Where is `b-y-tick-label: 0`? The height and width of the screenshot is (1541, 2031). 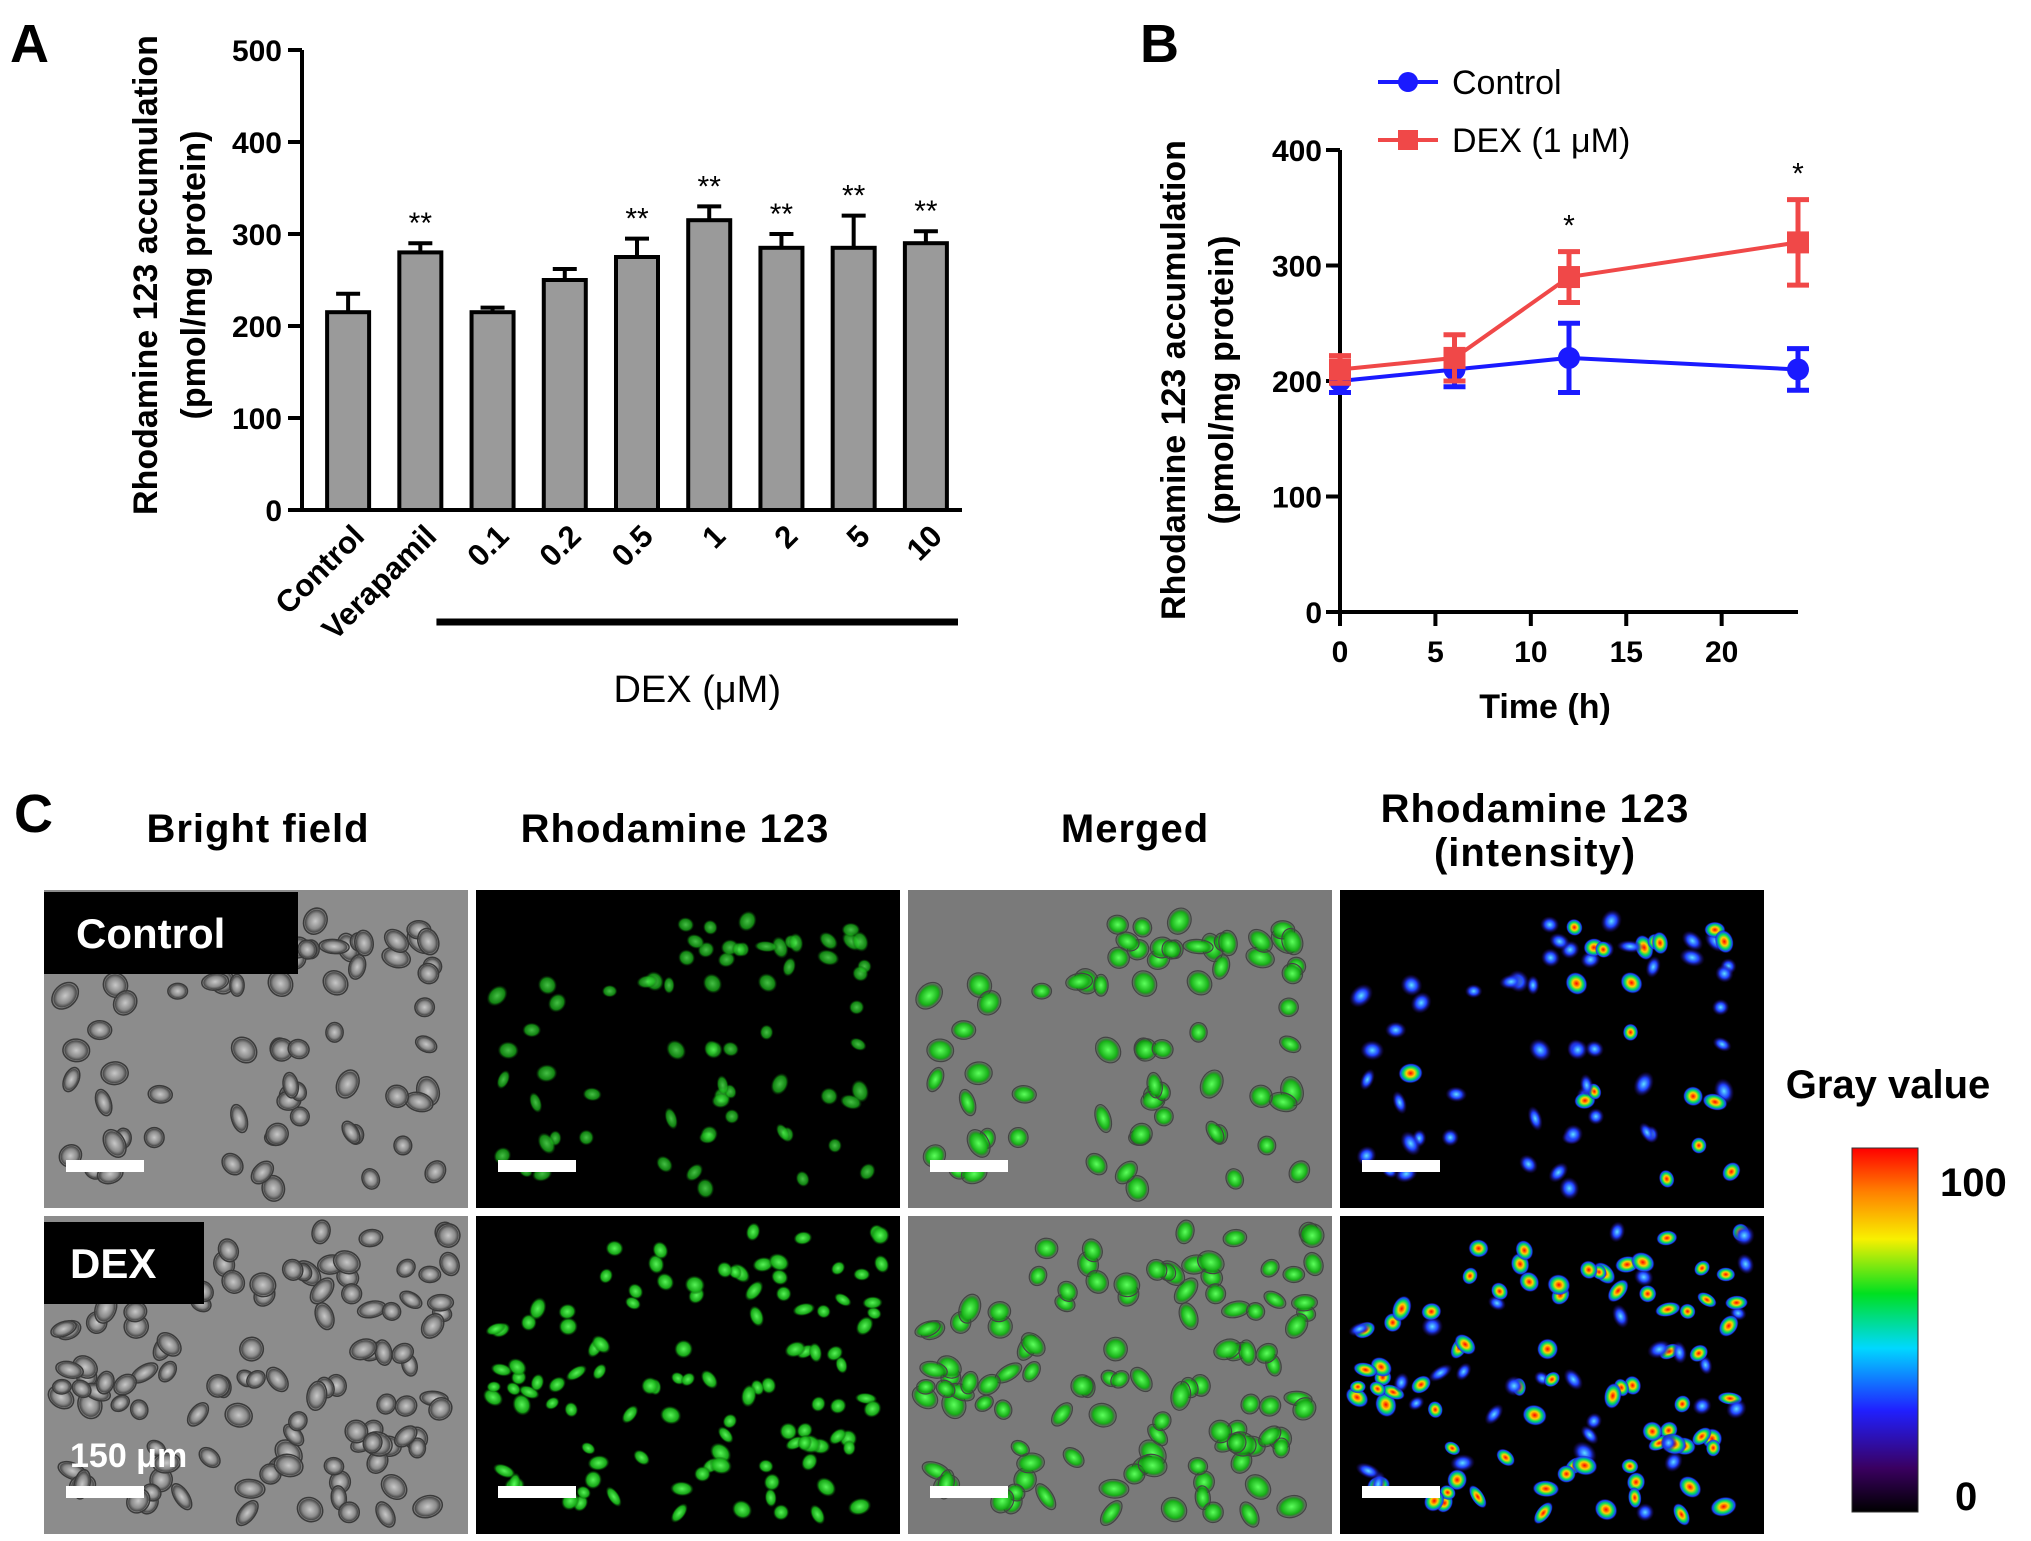
b-y-tick-label: 0 is located at coordinates (1313, 613).